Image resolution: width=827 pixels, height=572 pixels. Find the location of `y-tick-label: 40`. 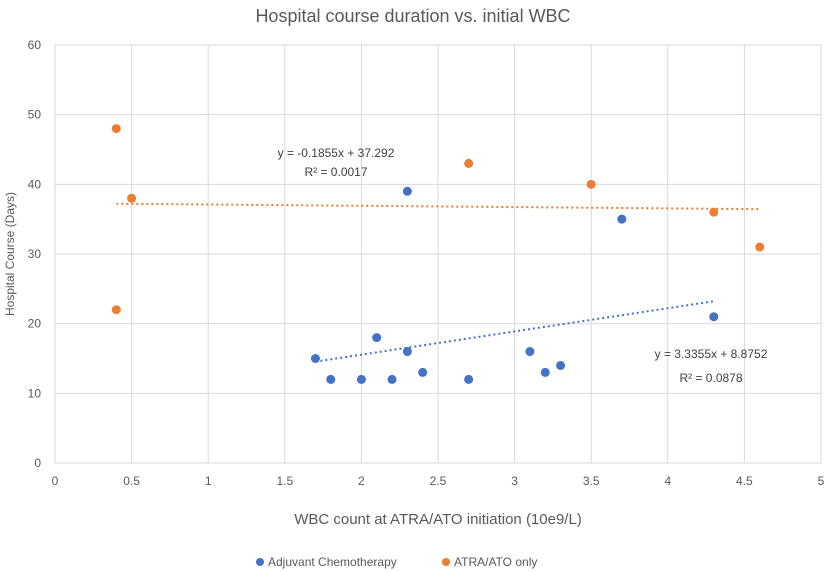

y-tick-label: 40 is located at coordinates (35, 184).